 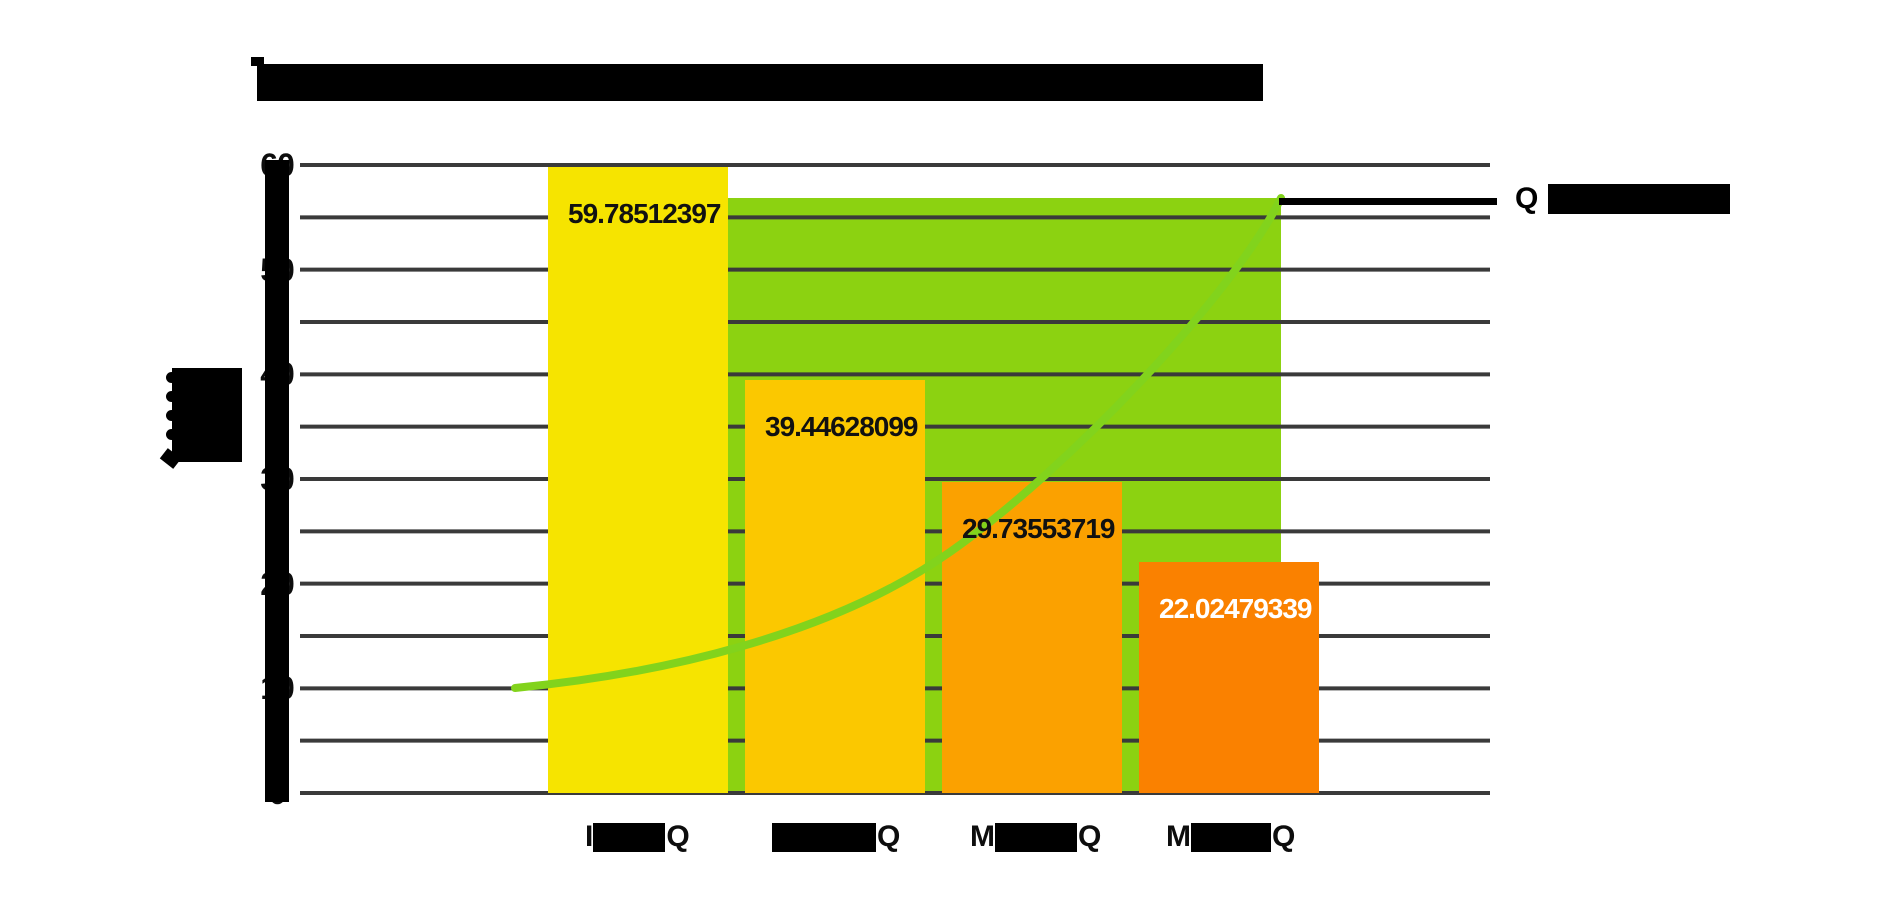 I want to click on chart-title-redaction, so click(x=760, y=82).